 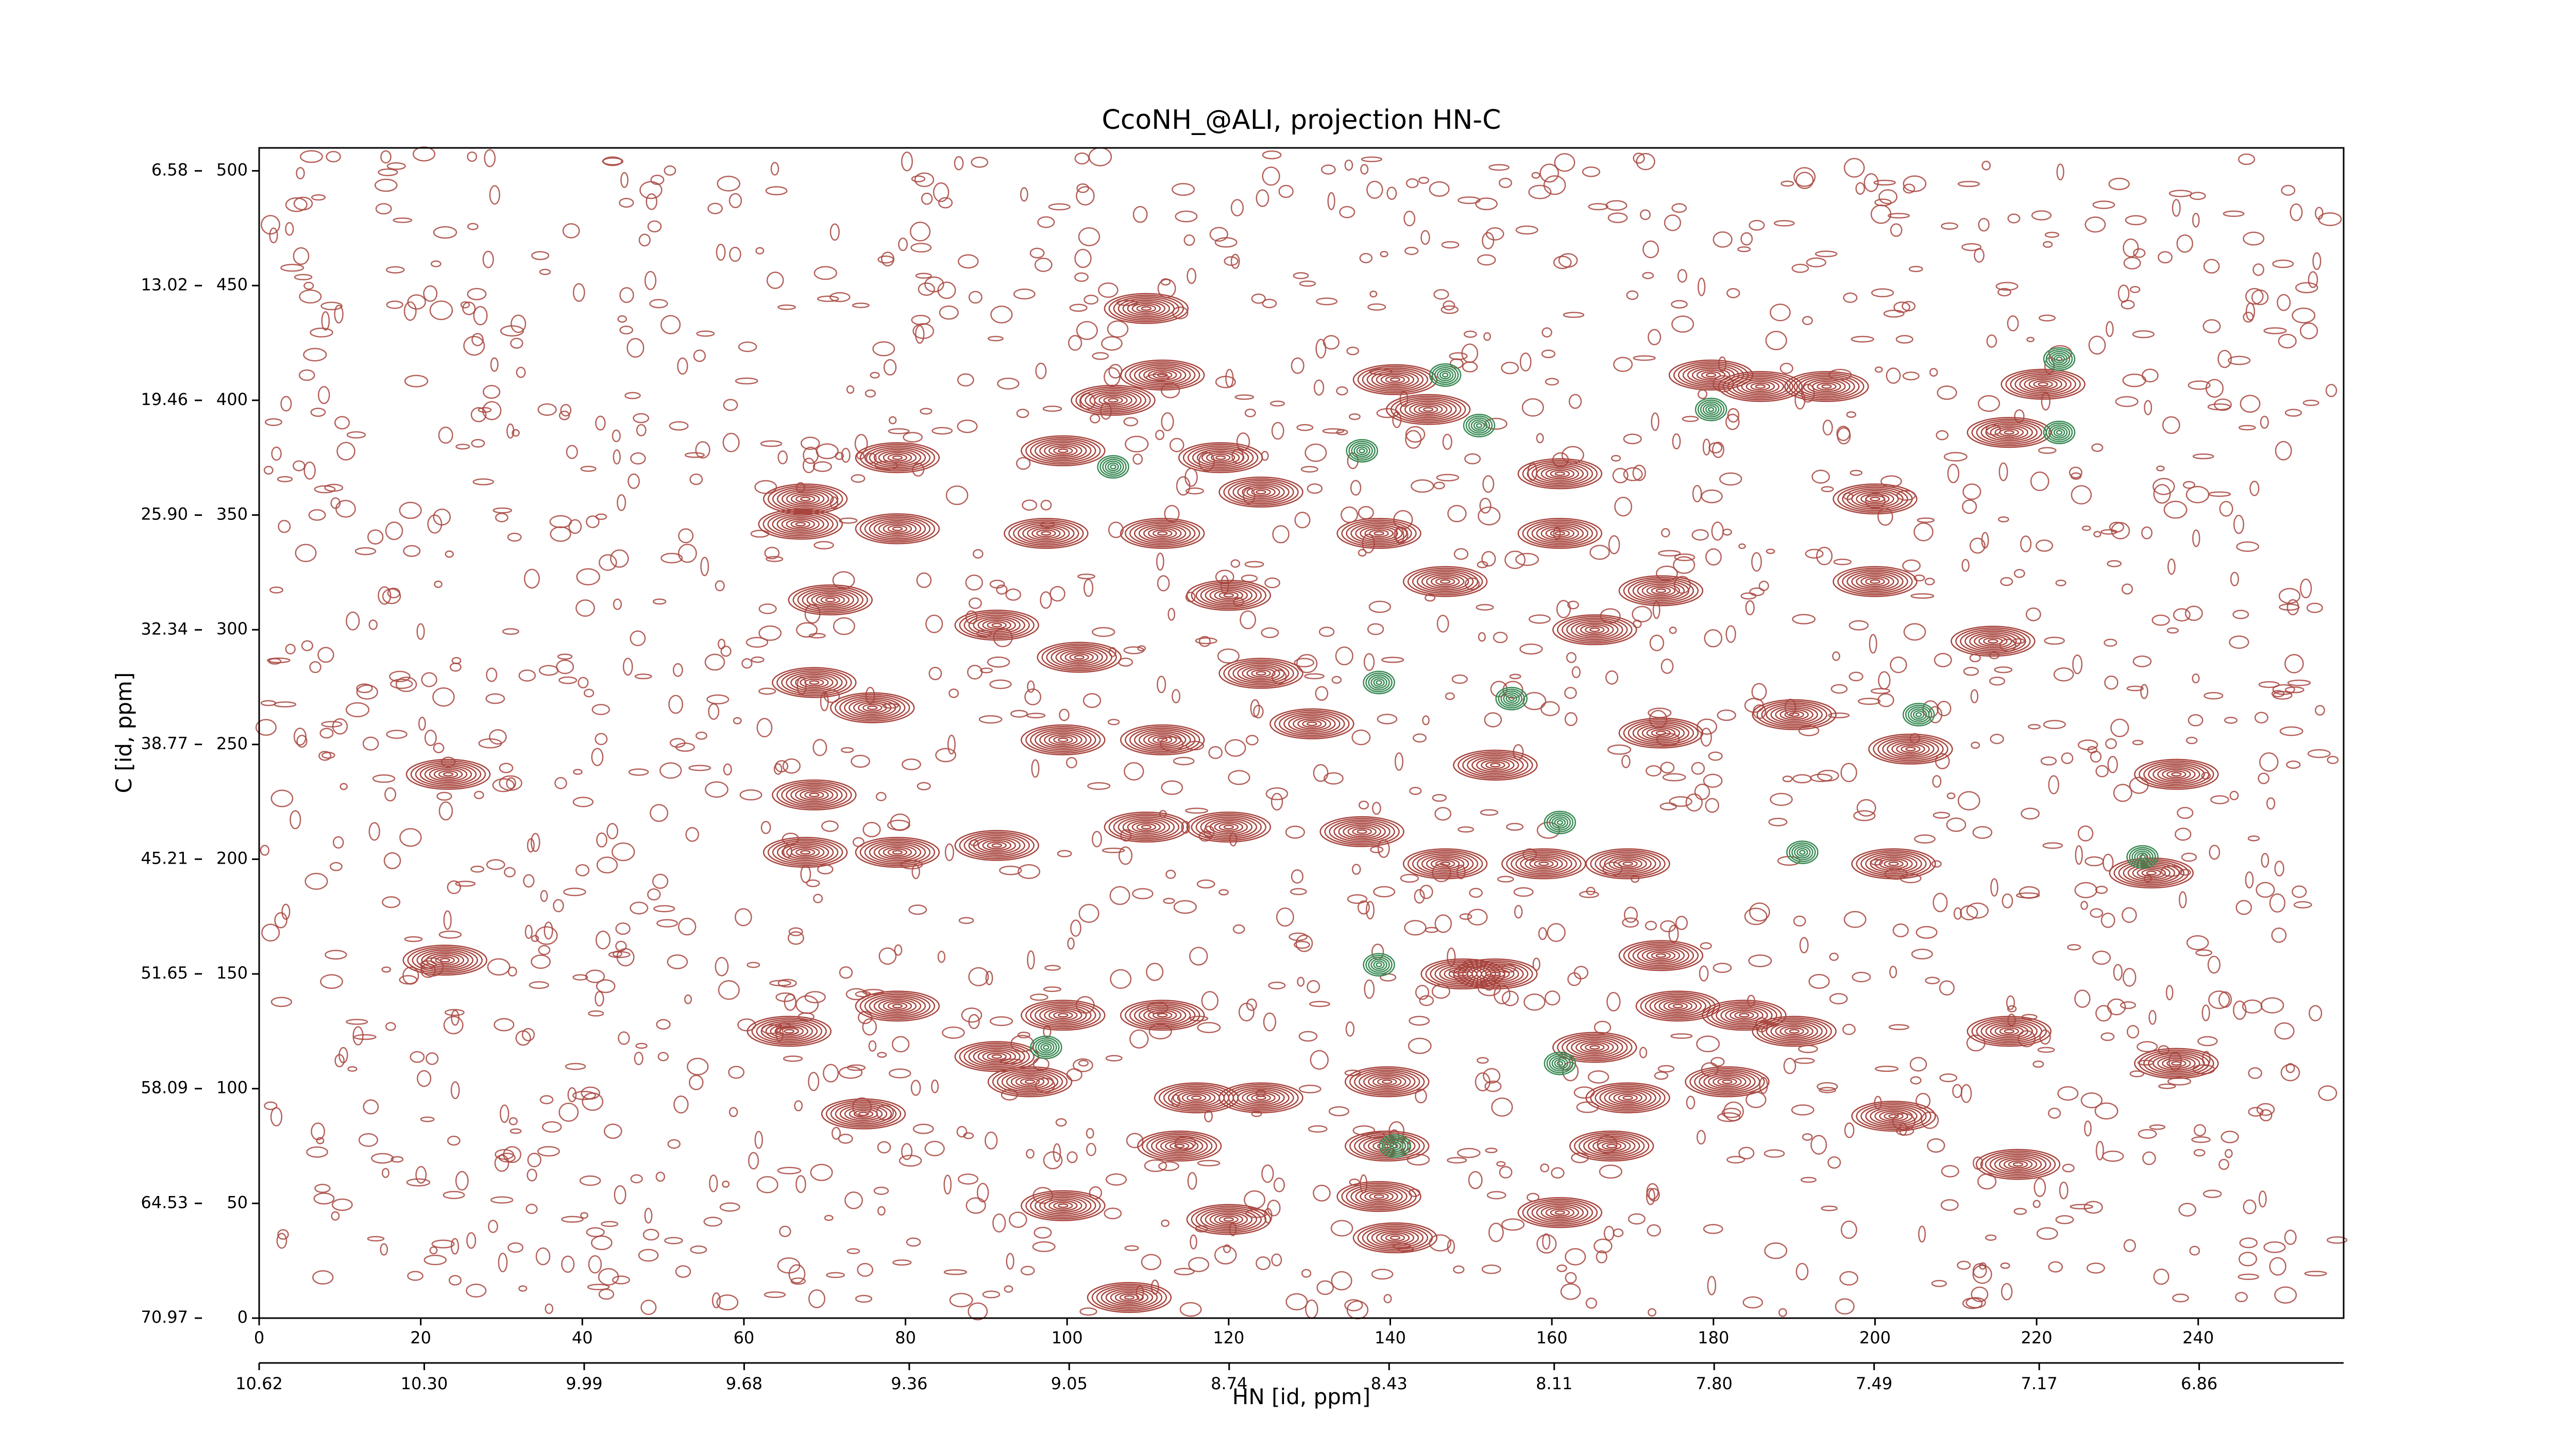 What do you see at coordinates (1389, 1383) in the screenshot?
I see `x2-tick-label: 8.43` at bounding box center [1389, 1383].